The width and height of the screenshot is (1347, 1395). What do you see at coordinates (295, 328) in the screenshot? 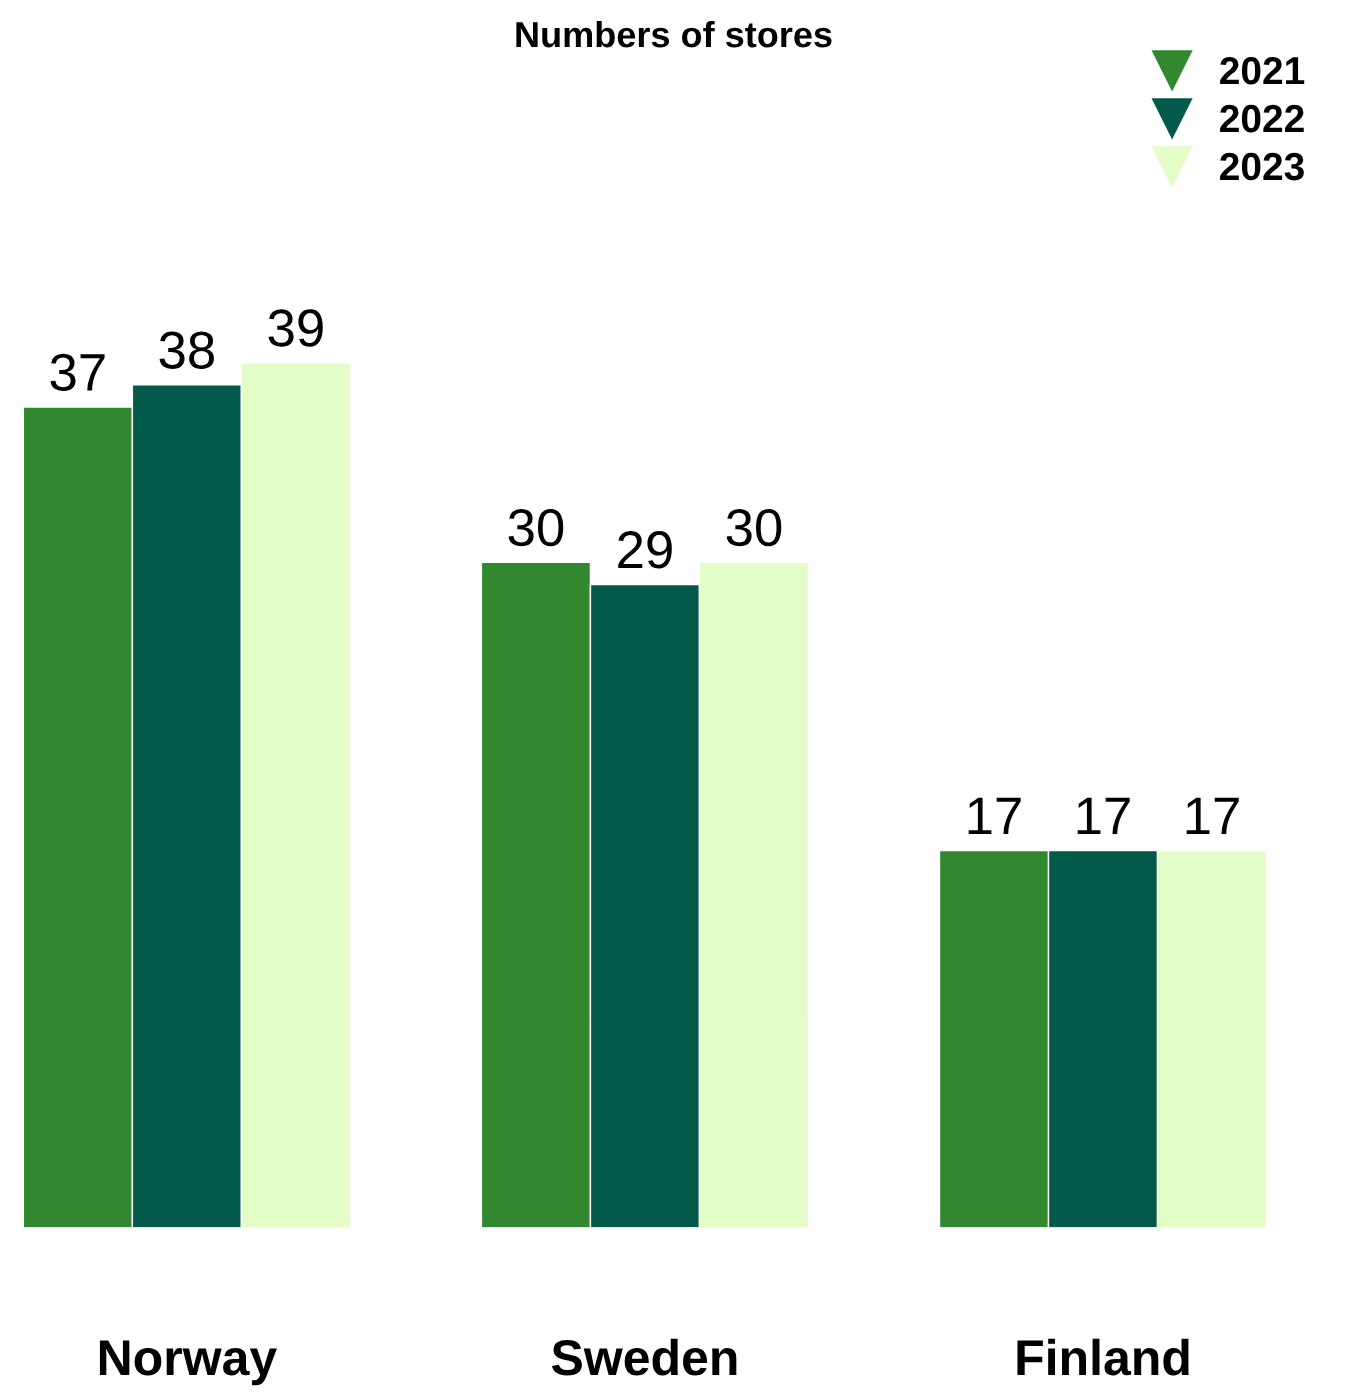
I see `data-label: 39` at bounding box center [295, 328].